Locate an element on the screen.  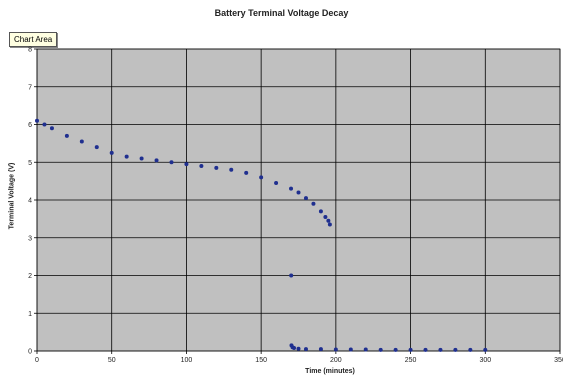
x-axis-label: Time (minutes) is located at coordinates (330, 371).